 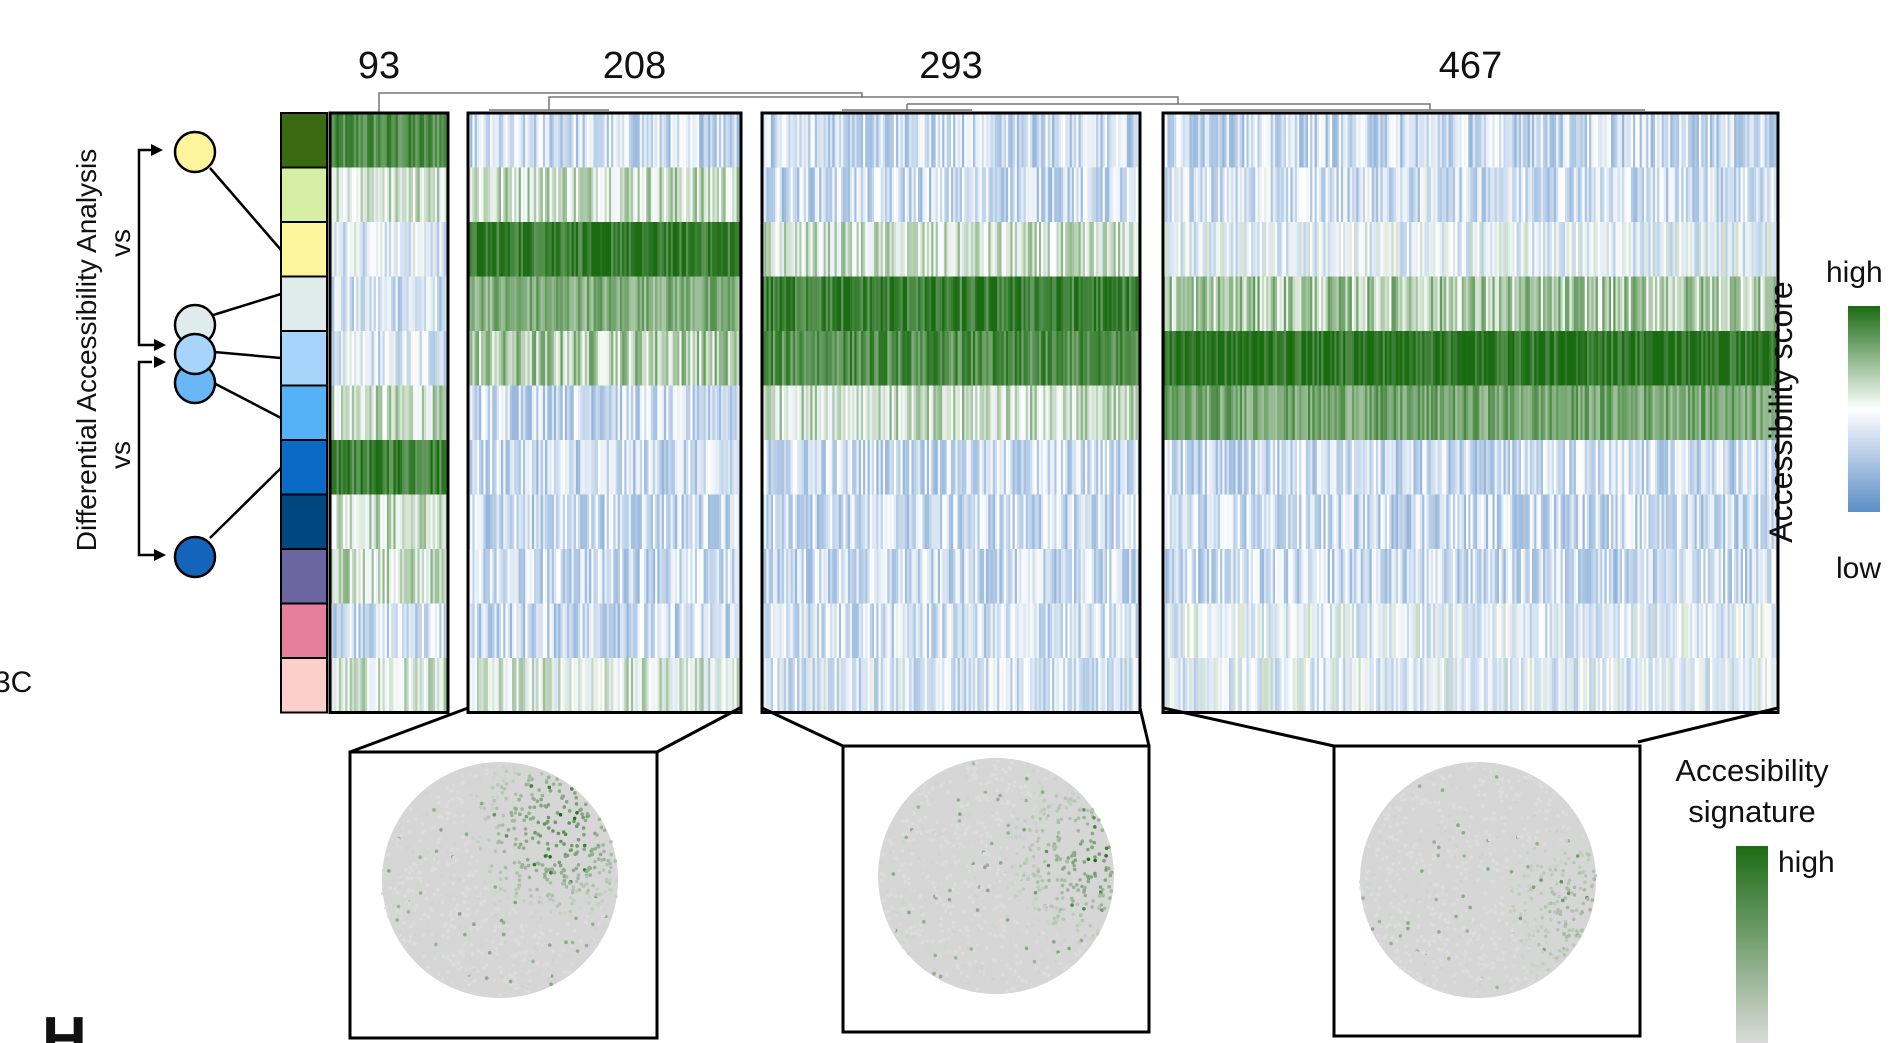 What do you see at coordinates (1858, 568) in the screenshot?
I see `colorbar-low-label: low` at bounding box center [1858, 568].